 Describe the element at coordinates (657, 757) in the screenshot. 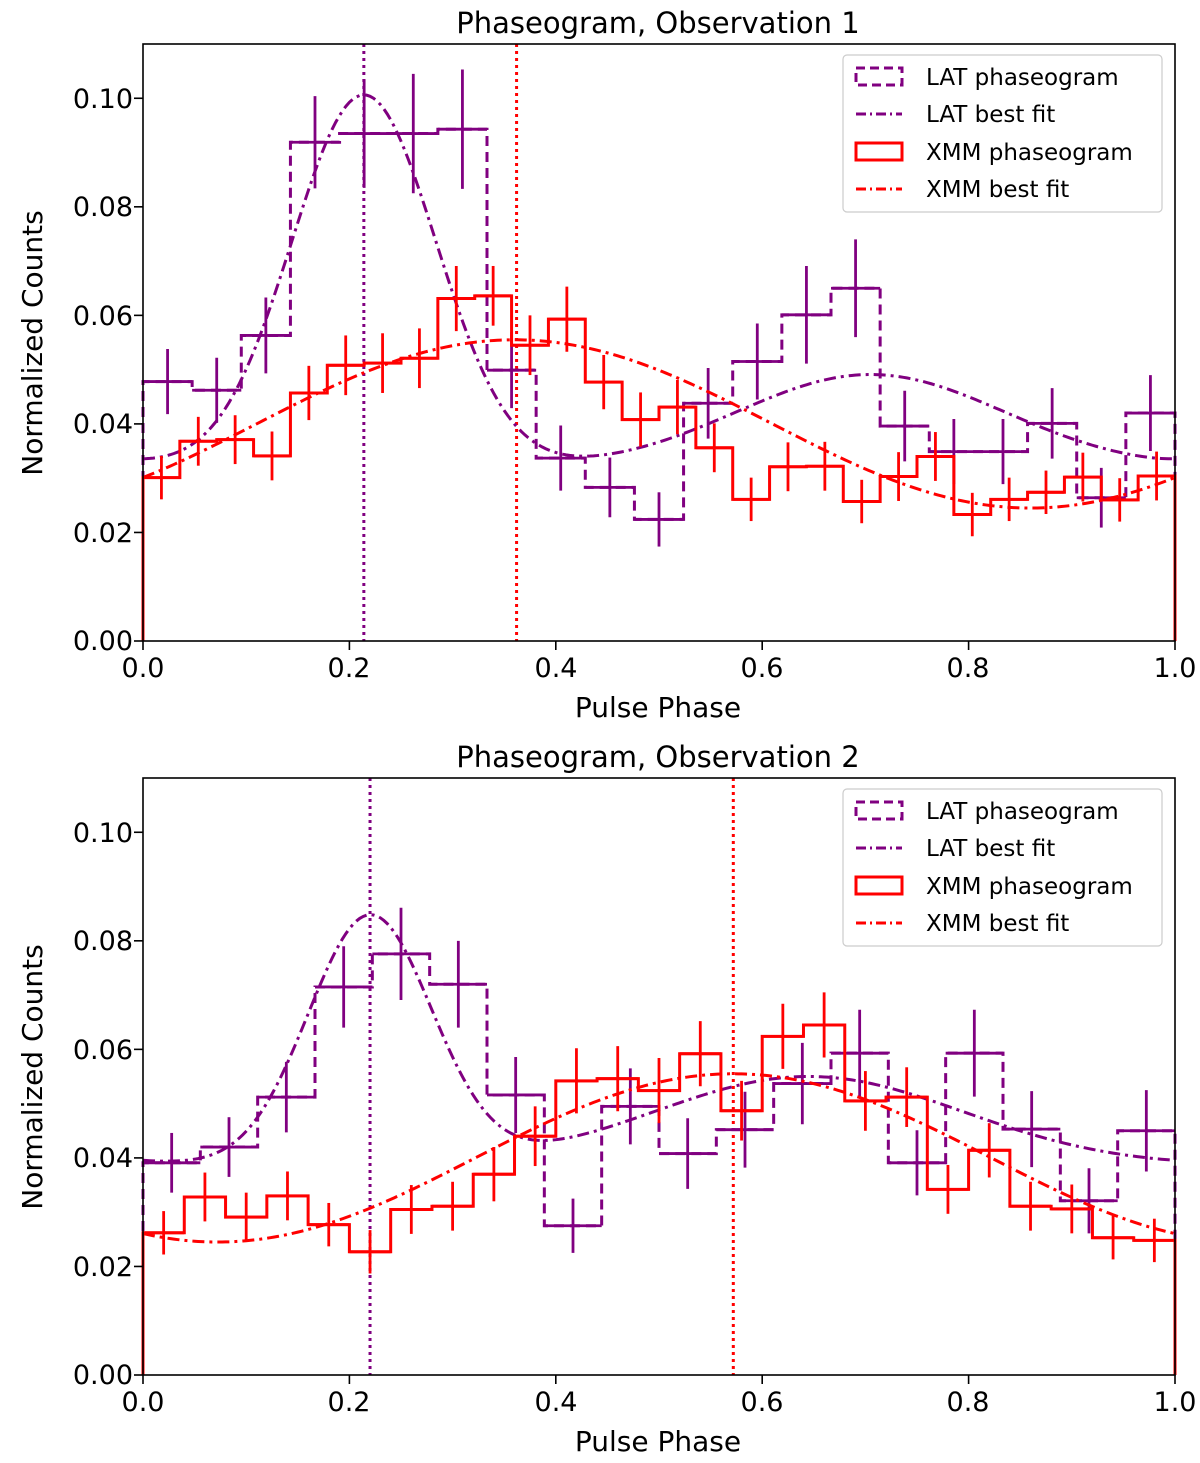

I see `chart-title: Phaseogram, Observation 2` at that location.